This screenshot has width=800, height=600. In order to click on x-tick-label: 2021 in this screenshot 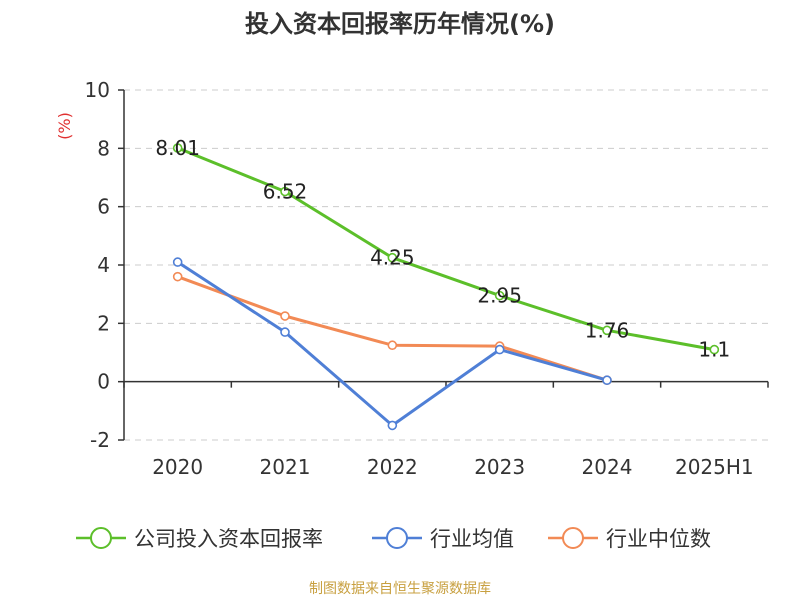, I will do `click(285, 467)`.